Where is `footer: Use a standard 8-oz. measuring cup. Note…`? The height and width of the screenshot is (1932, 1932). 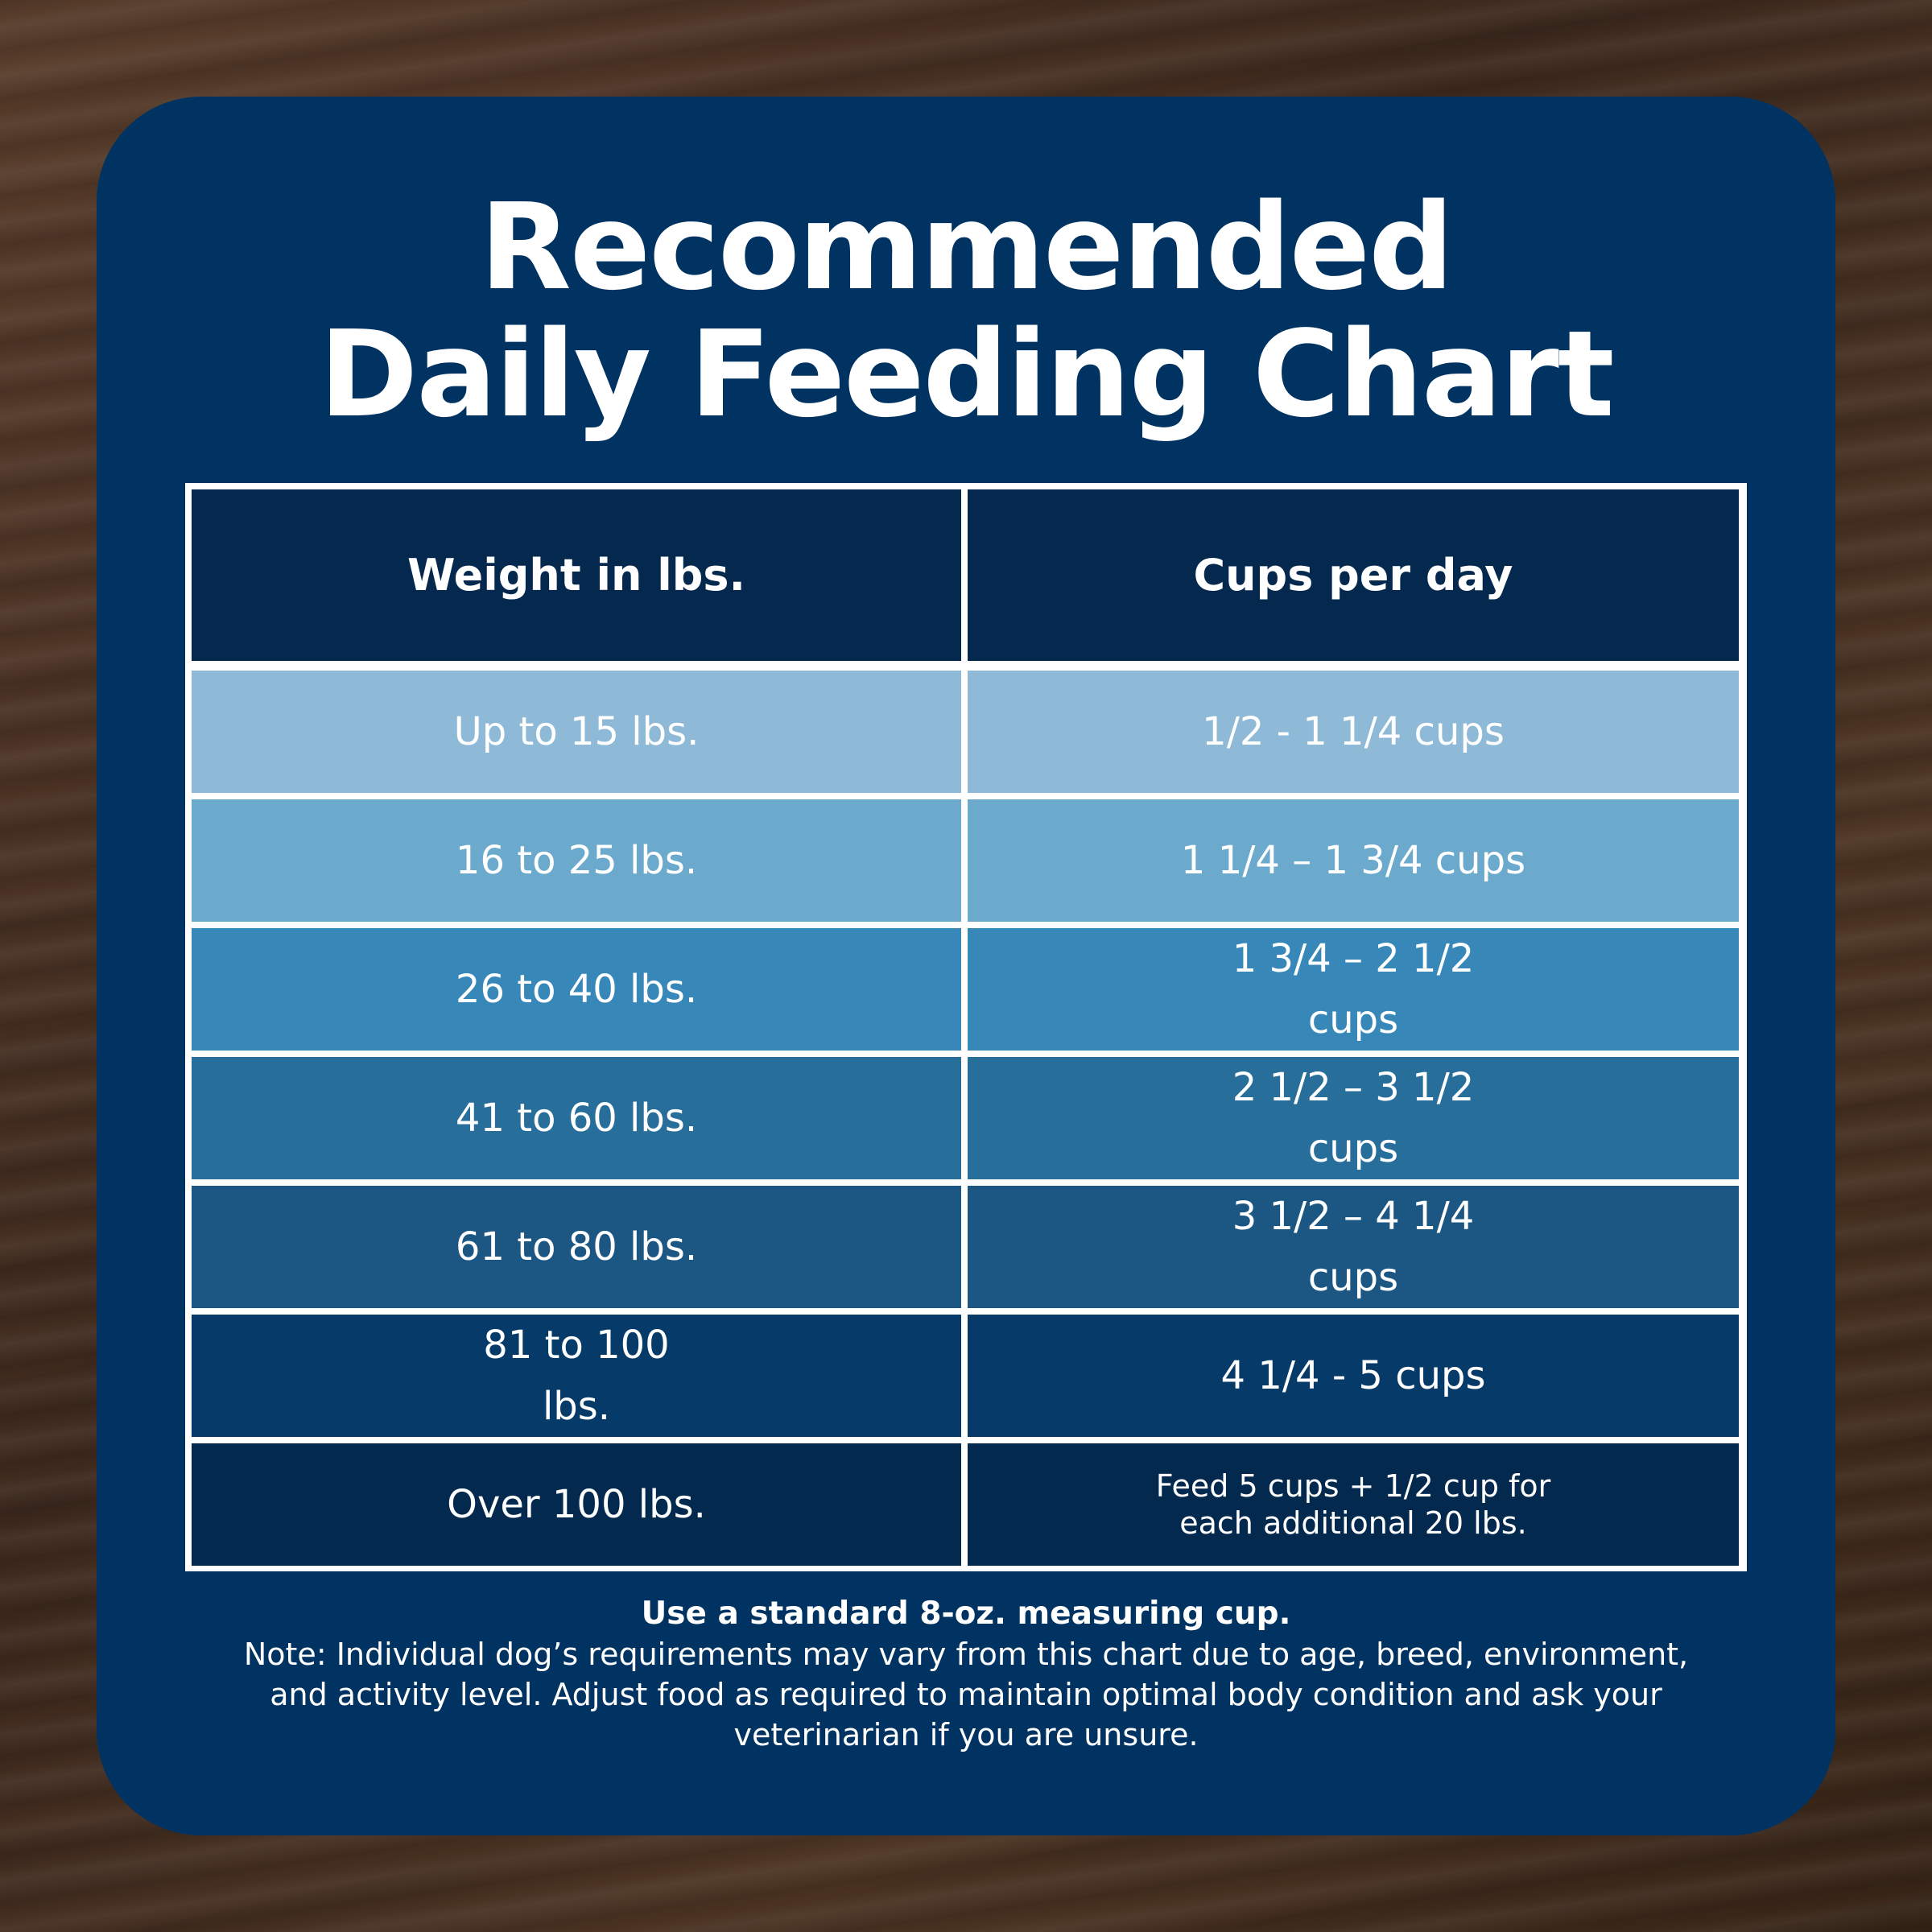
footer: Use a standard 8-oz. measuring cup. Note… is located at coordinates (966, 1674).